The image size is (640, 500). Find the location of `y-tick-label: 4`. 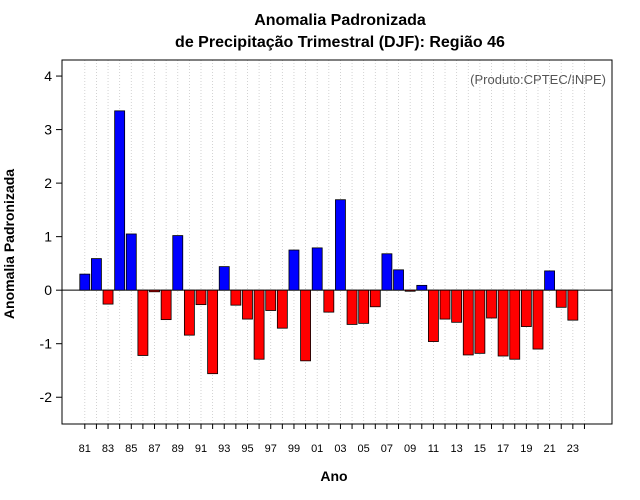

y-tick-label: 4 is located at coordinates (48, 76).